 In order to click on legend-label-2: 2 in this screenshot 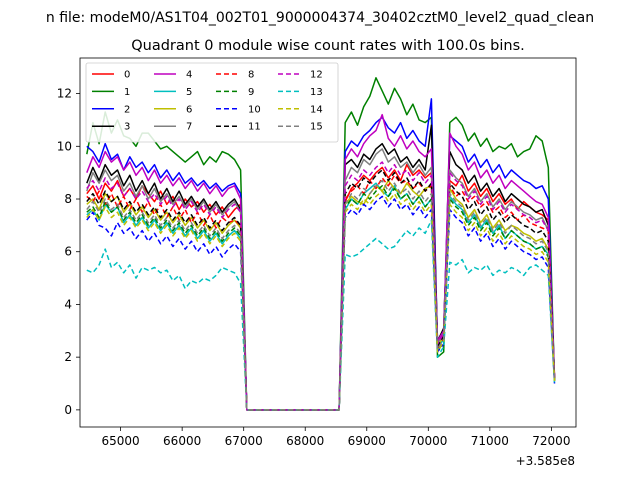, I will do `click(127, 109)`.